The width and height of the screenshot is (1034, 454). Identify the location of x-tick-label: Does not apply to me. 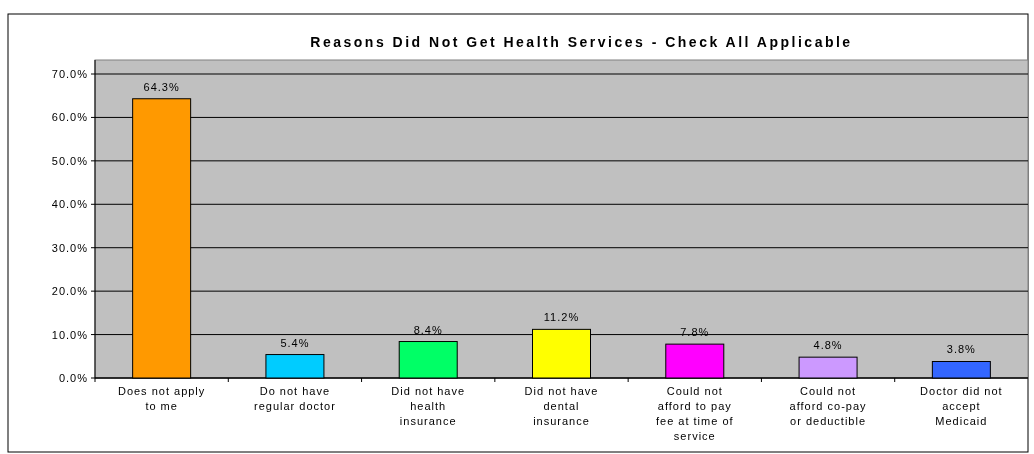
(161, 398).